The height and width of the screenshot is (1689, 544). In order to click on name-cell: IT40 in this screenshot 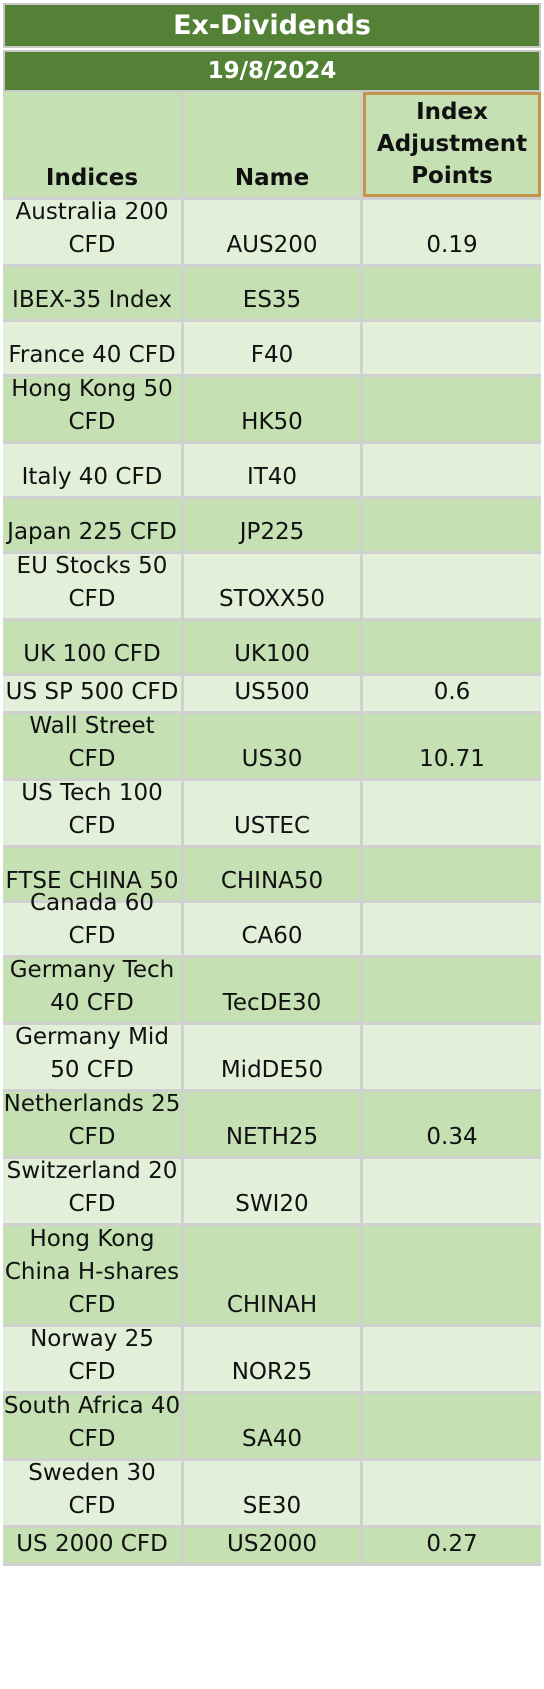, I will do `click(273, 470)`.